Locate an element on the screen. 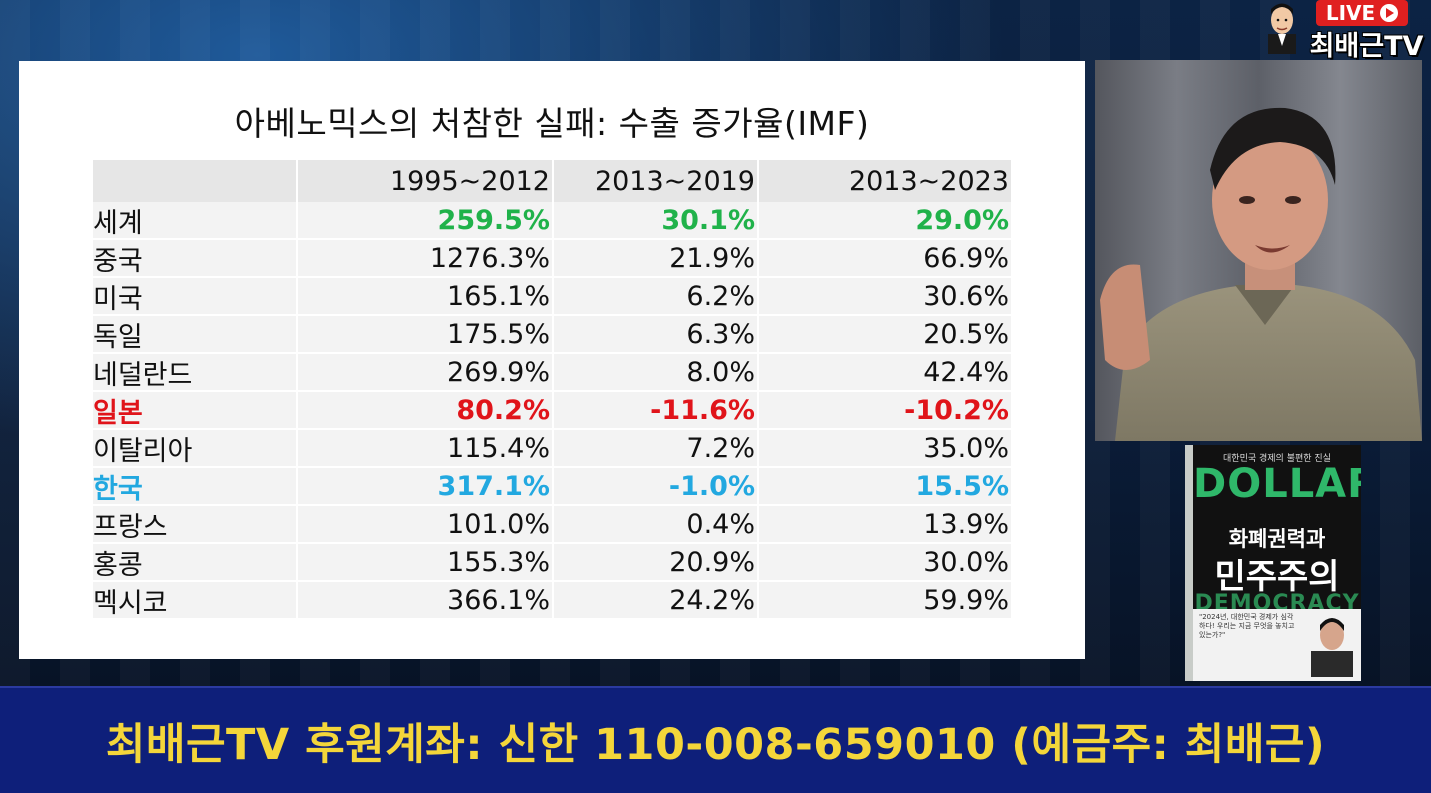 This screenshot has width=1431, height=793. value-cell-2013-2019: 6.2% is located at coordinates (654, 297).